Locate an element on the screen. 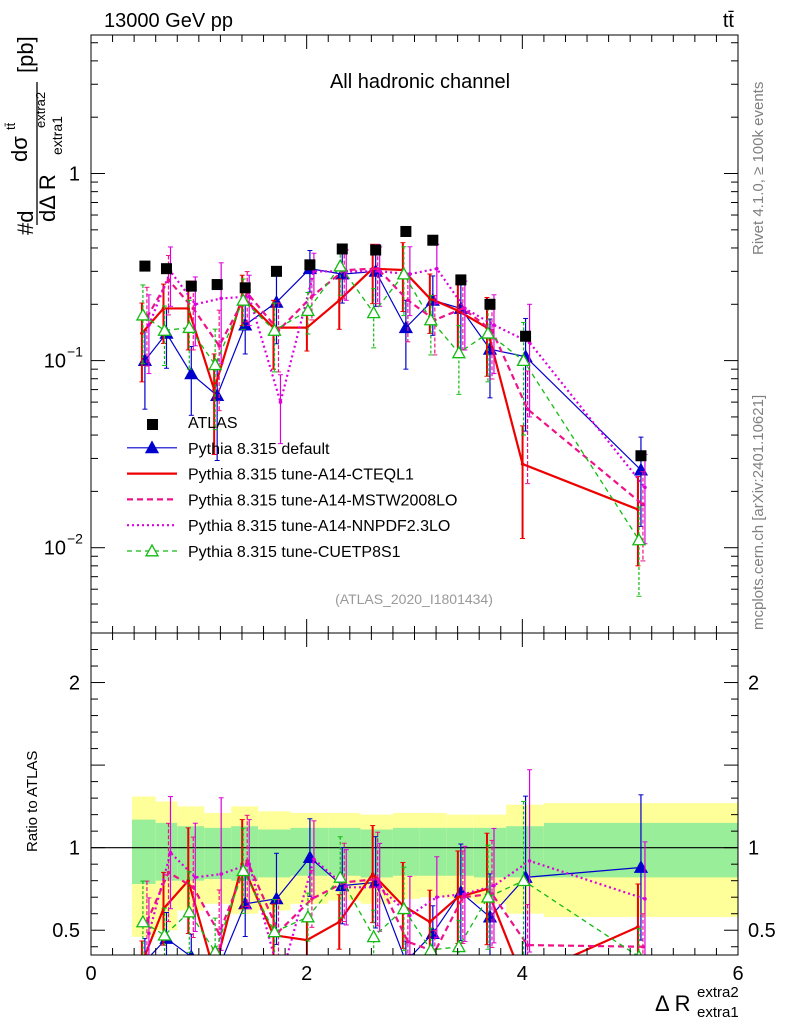  ylabel-denominator-sub: extra1 is located at coordinates (57, 135).